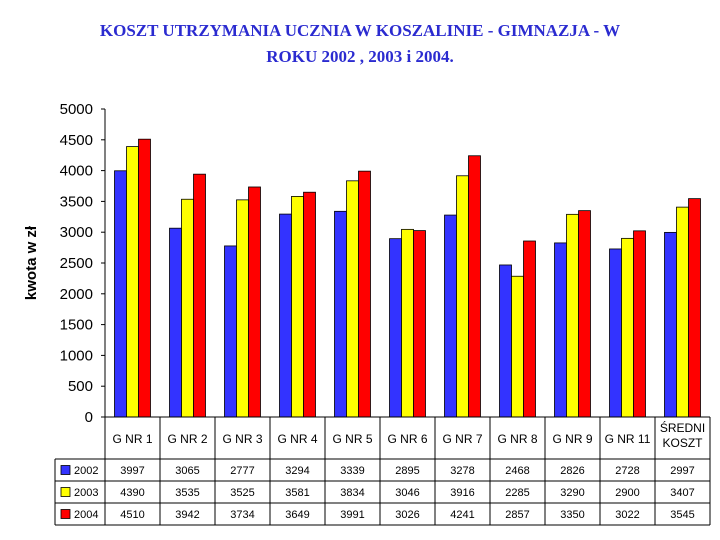 This screenshot has width=720, height=540. I want to click on category-label: G NR 5, so click(352, 439).